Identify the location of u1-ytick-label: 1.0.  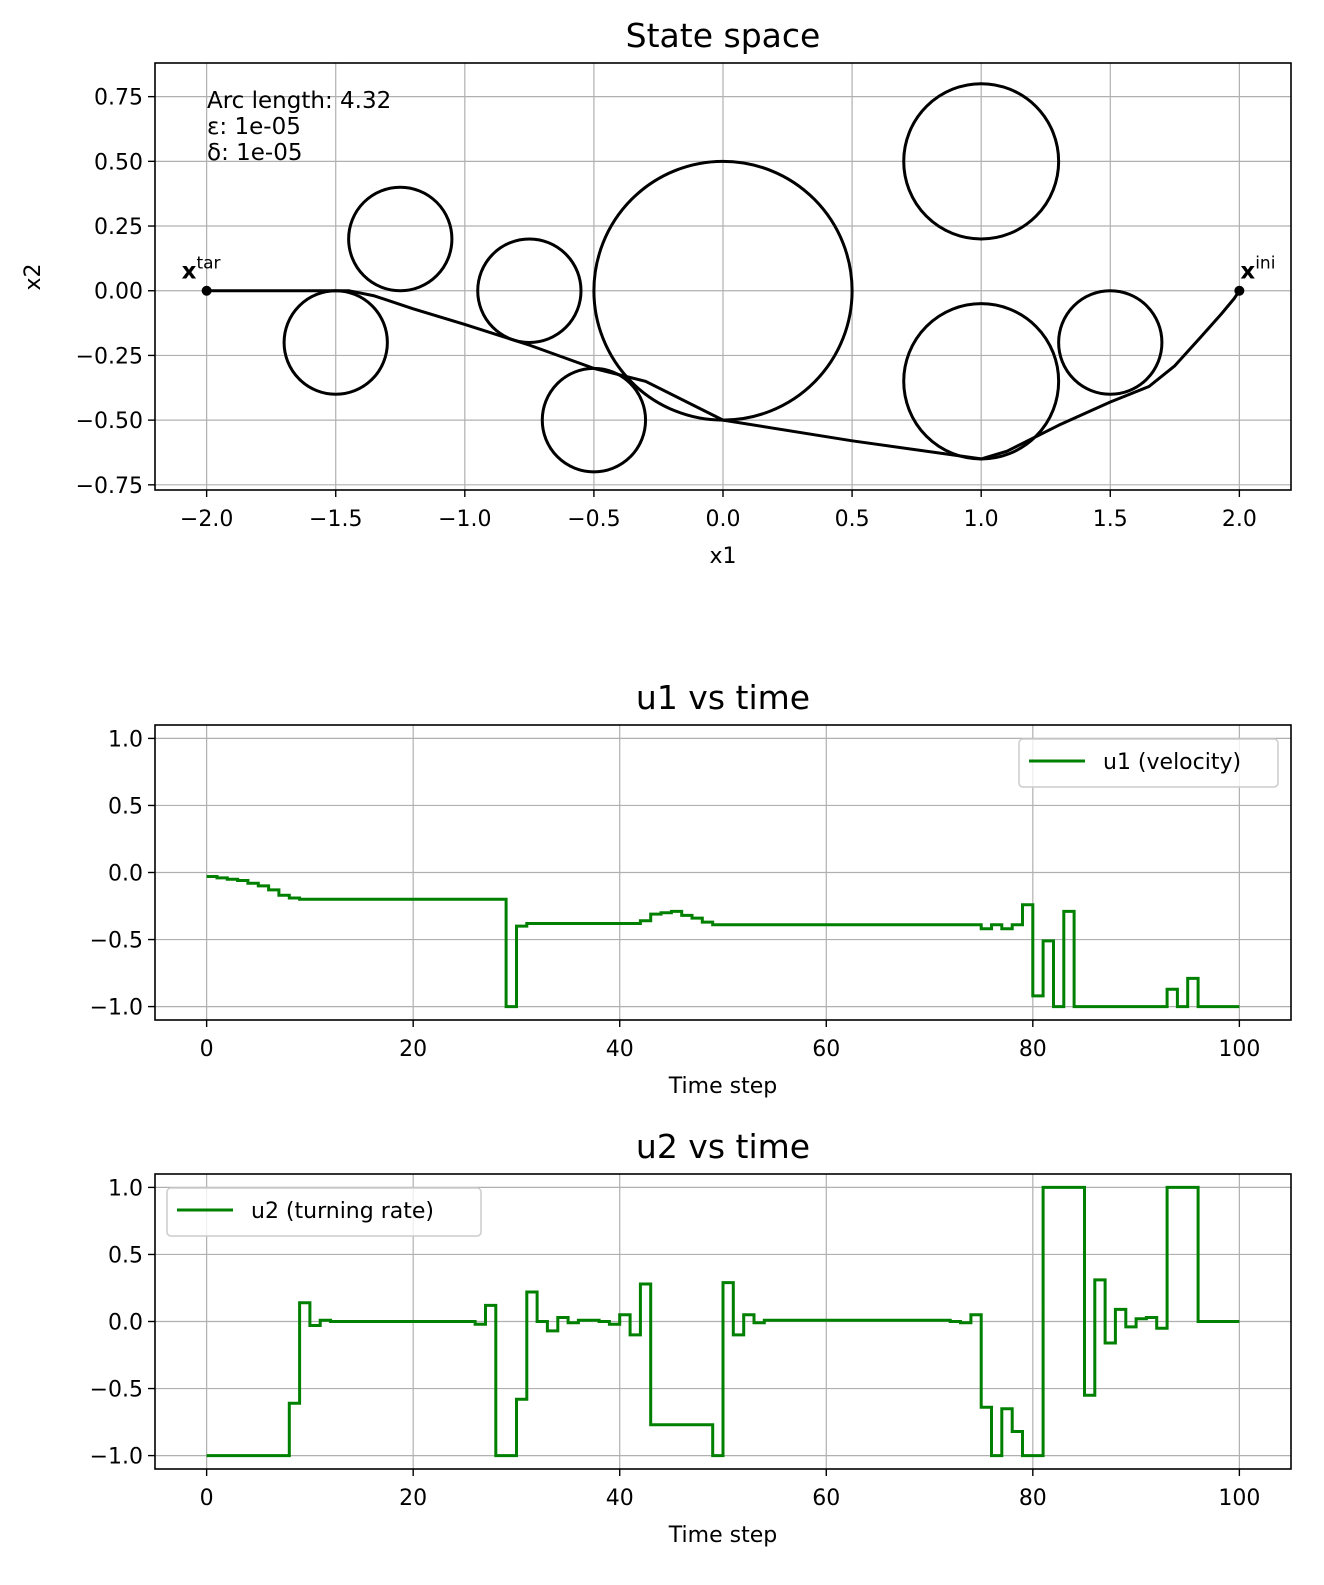
(125, 739).